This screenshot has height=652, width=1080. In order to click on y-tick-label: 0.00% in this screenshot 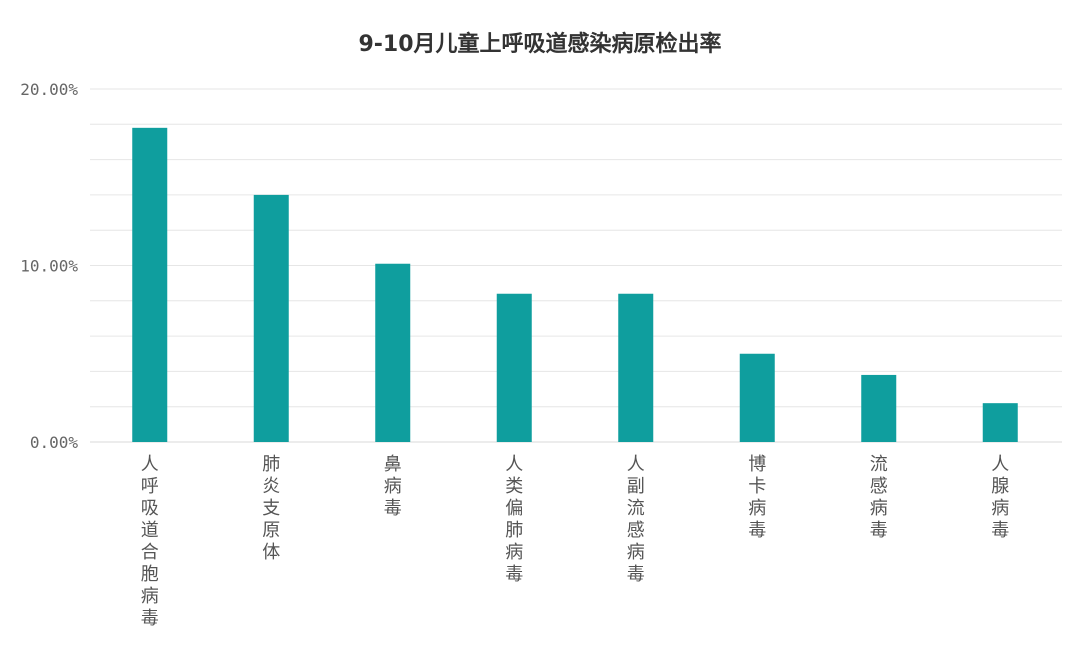, I will do `click(54, 442)`.